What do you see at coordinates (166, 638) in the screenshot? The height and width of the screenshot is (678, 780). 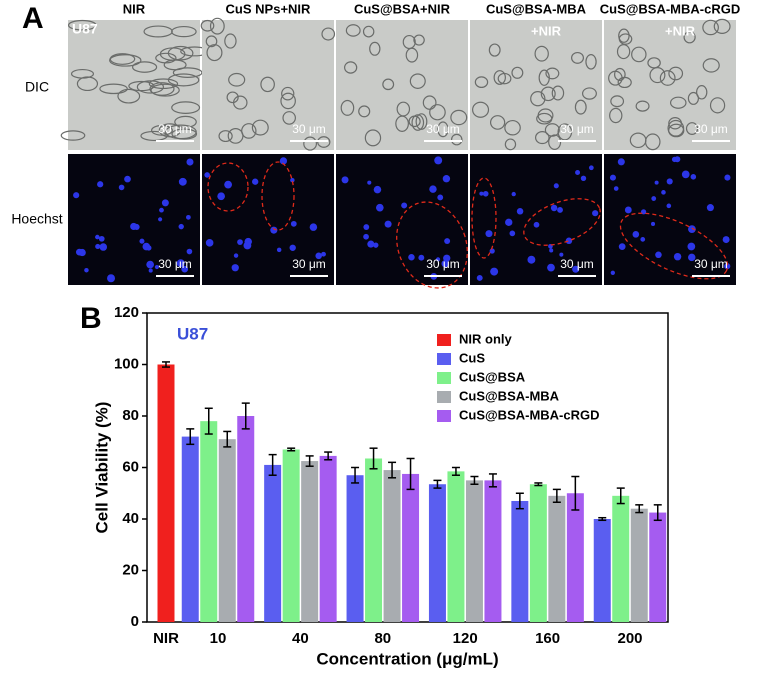 I see `x-tick-label: NIR` at bounding box center [166, 638].